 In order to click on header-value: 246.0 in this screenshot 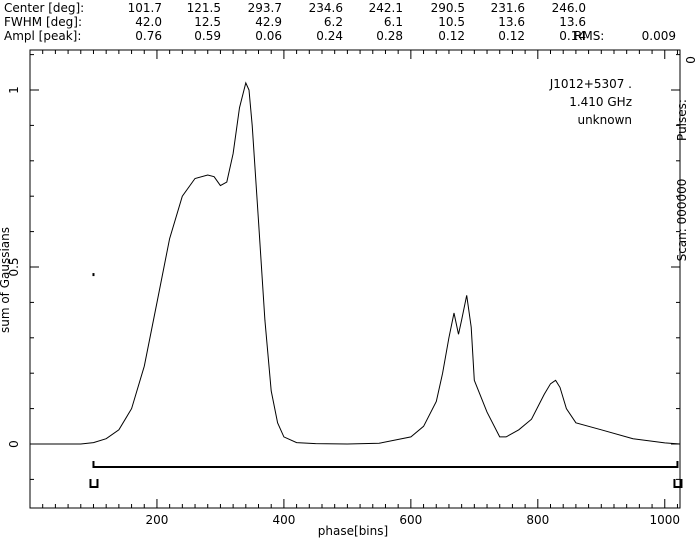, I will do `click(569, 8)`.